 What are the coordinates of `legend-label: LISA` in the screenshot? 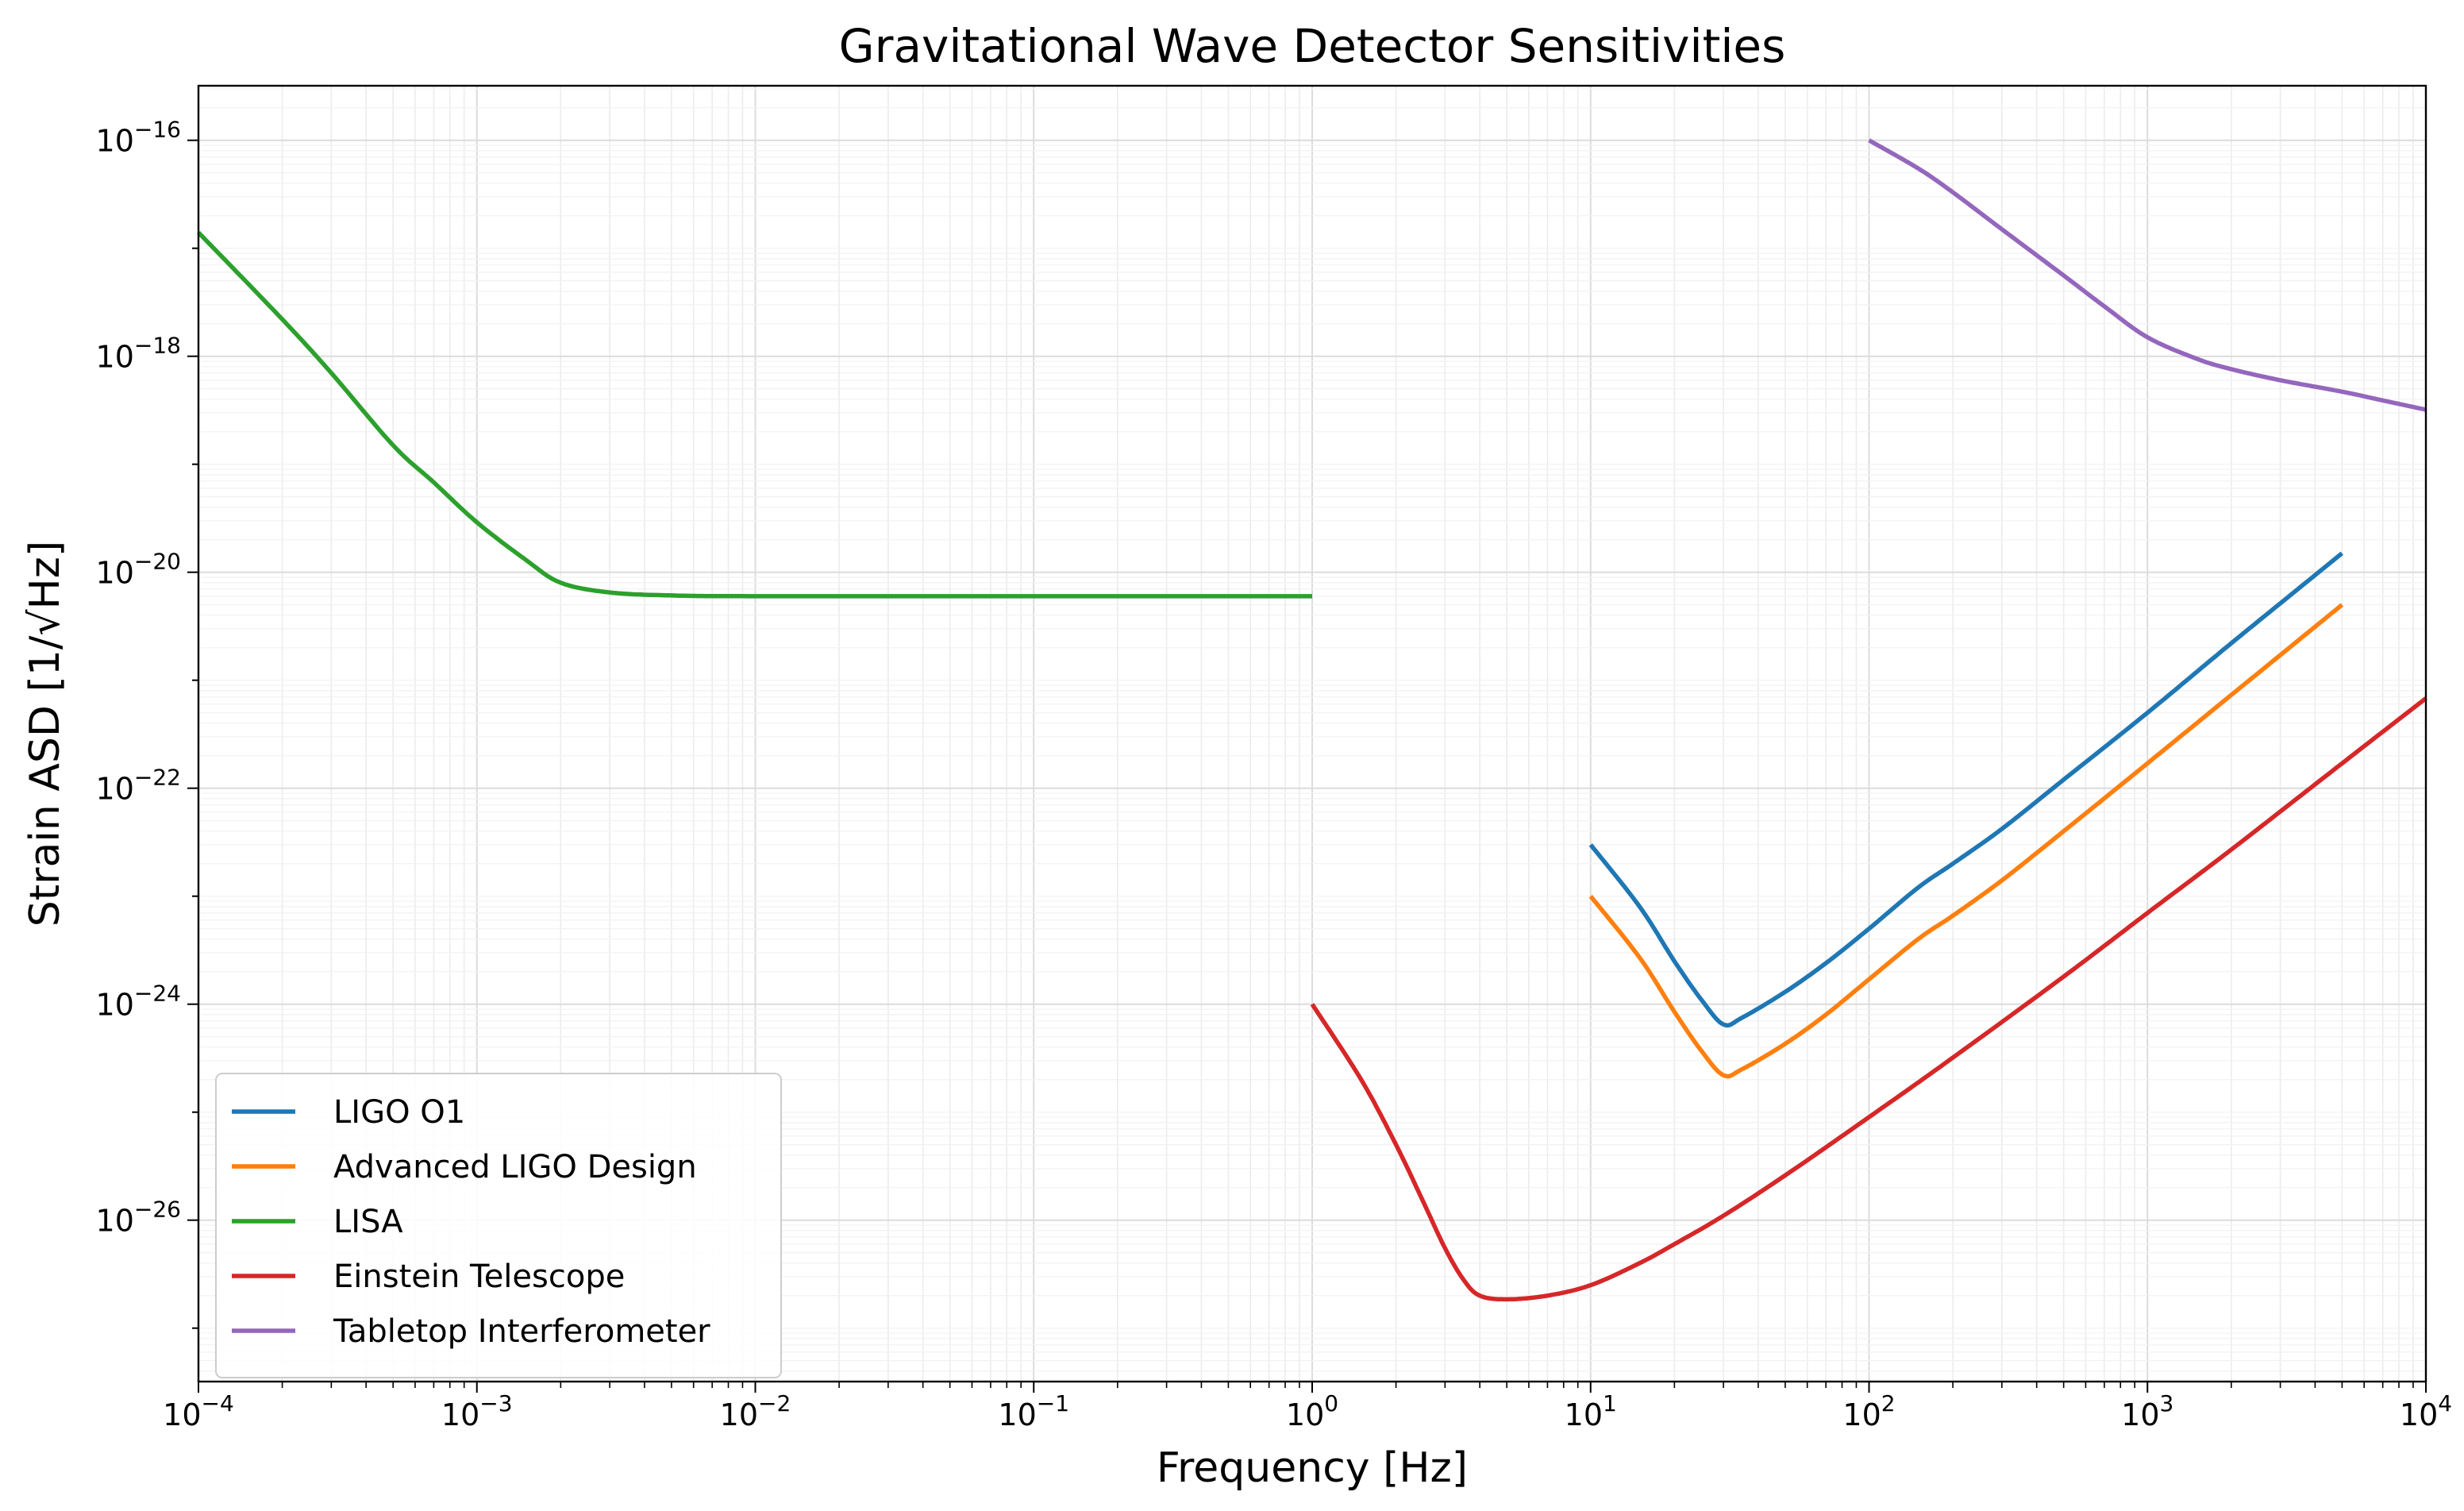 It's located at (368, 1222).